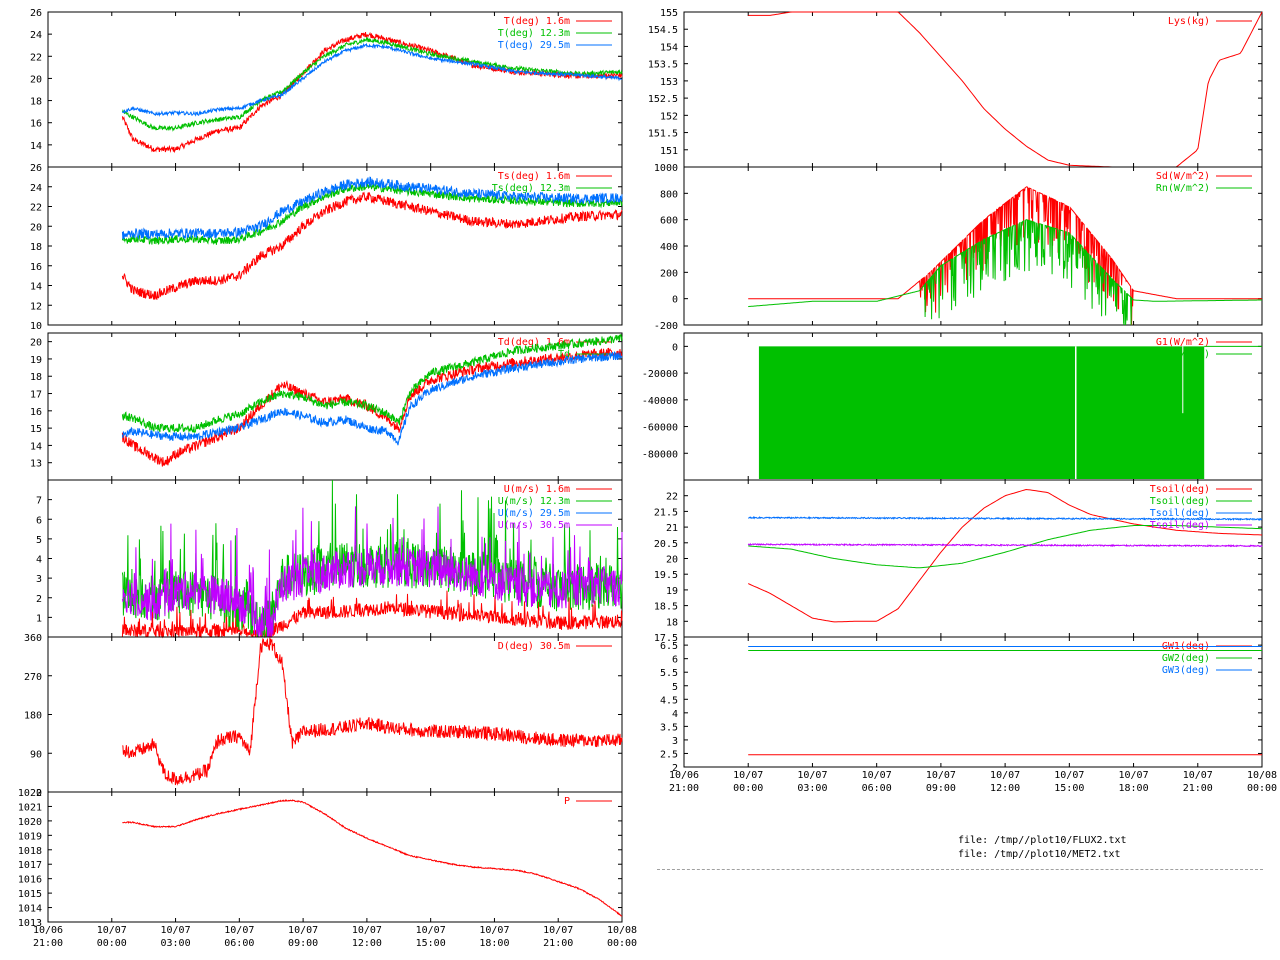 This screenshot has height=960, width=1280. Describe the element at coordinates (534, 342) in the screenshot. I see `legend-label: Td(deg) 1.6m` at that location.